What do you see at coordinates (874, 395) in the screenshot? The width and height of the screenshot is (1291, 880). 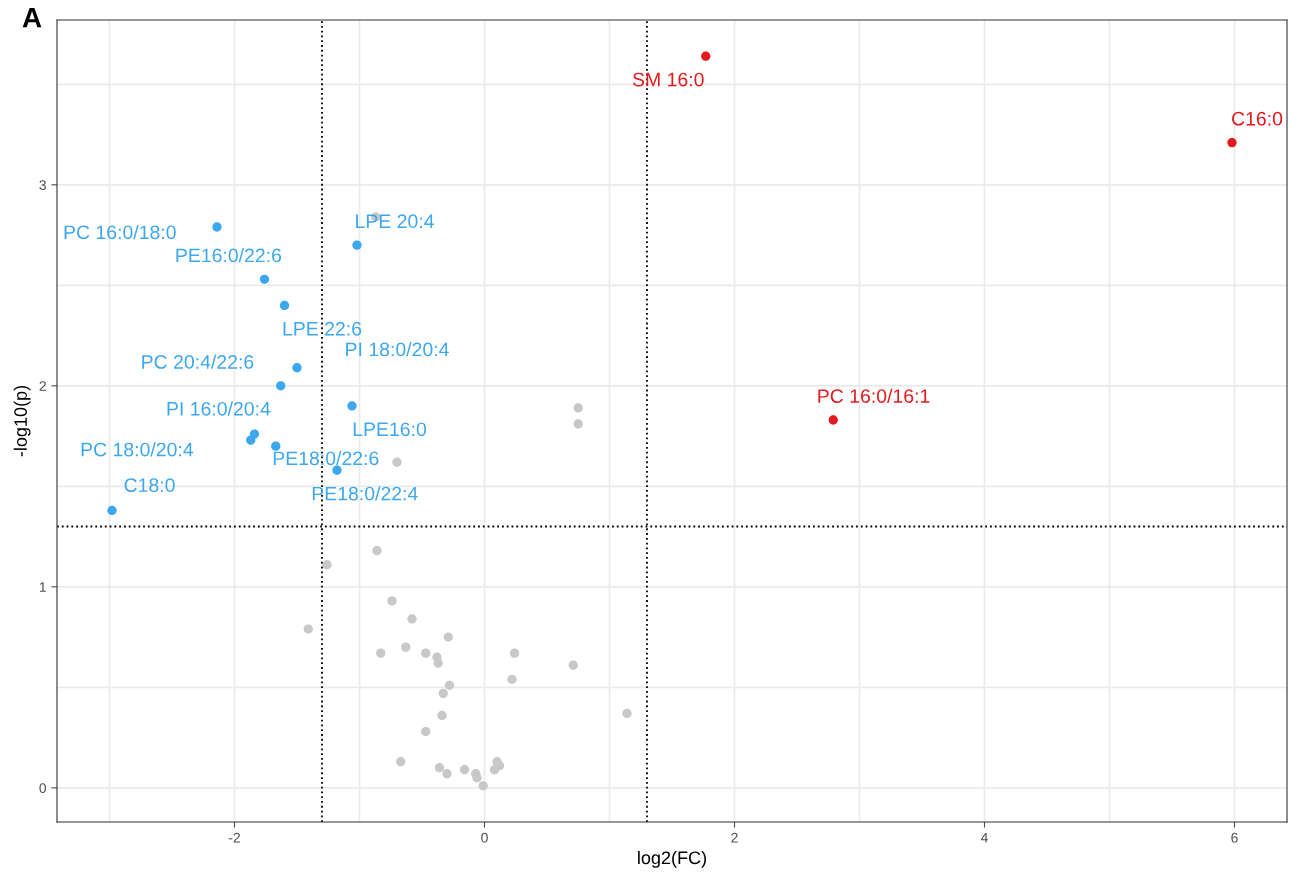 I see `annotation: PC 16:0/16:1` at bounding box center [874, 395].